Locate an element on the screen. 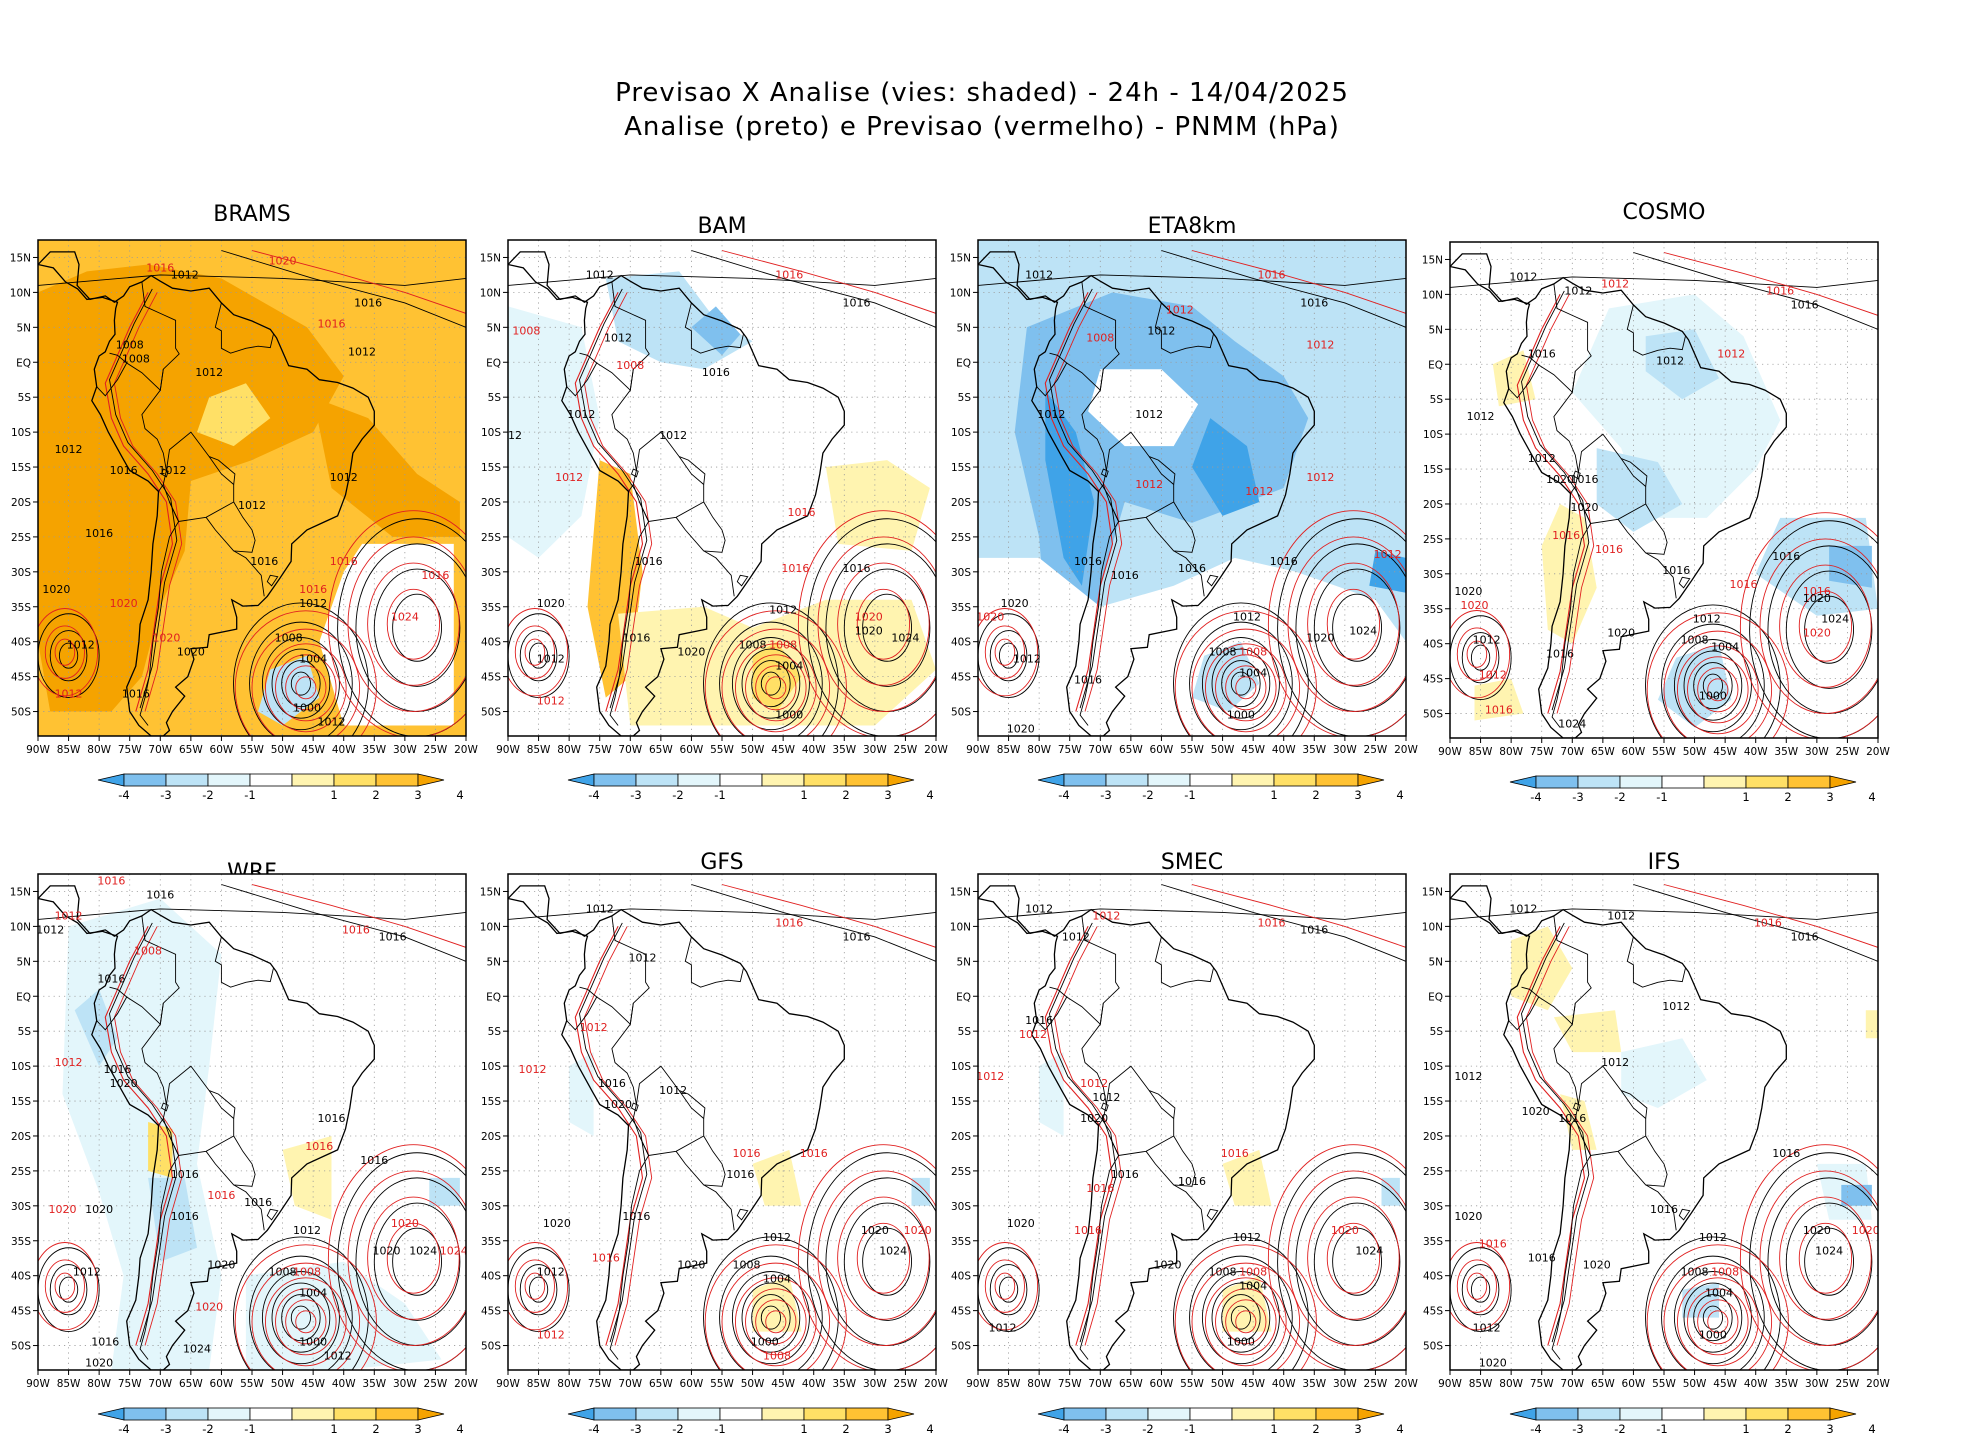 Image resolution: width=1964 pixels, height=1445 pixels. lat-label: 40S is located at coordinates (491, 1277).